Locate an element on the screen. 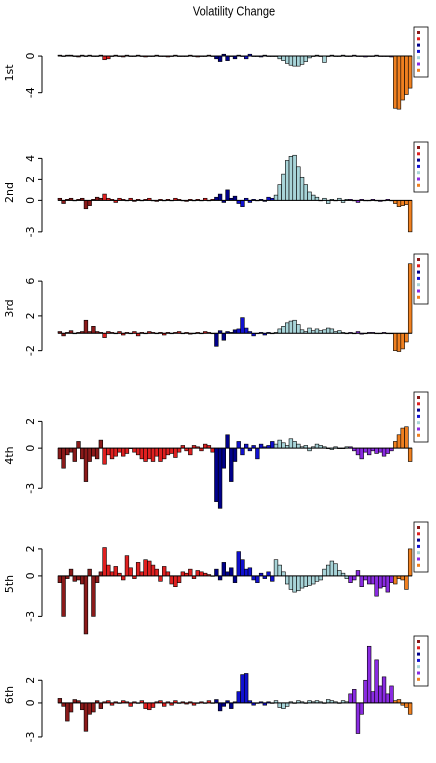  y-axis-label: 5th is located at coordinates (9, 584).